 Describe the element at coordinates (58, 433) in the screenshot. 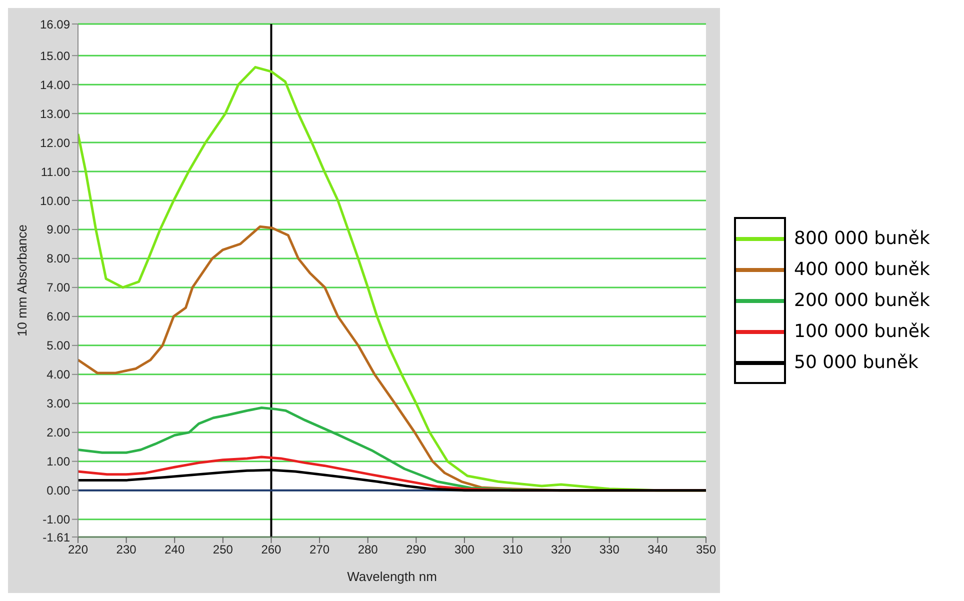

I see `y-tick-label: 2.00` at that location.